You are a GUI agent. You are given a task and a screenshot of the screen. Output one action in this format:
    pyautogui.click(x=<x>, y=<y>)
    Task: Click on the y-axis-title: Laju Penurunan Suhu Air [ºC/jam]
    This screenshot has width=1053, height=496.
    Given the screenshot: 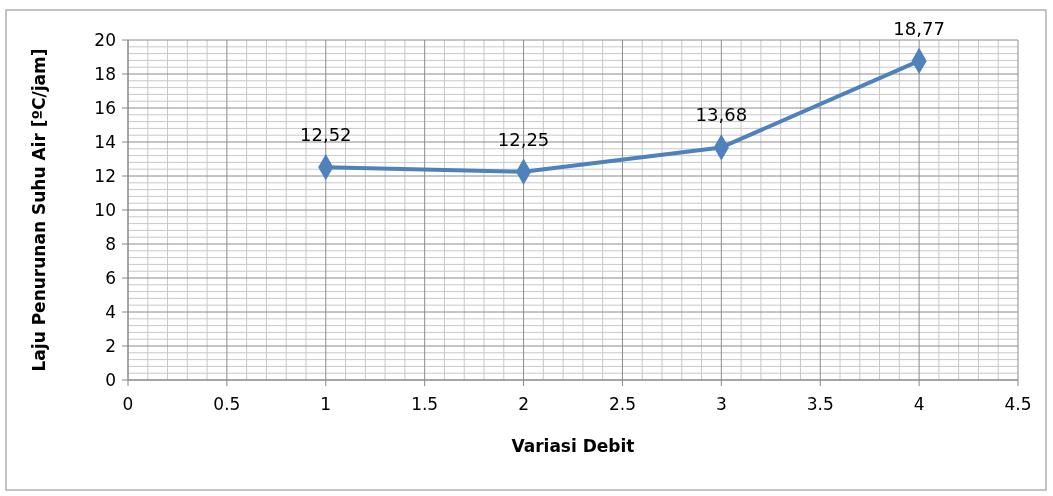 What is the action you would take?
    pyautogui.click(x=39, y=210)
    